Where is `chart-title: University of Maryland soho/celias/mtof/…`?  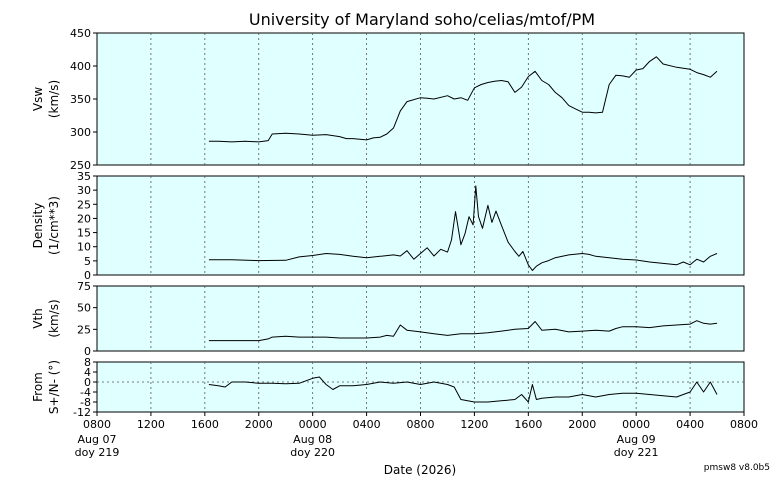
chart-title: University of Maryland soho/celias/mtof/… is located at coordinates (422, 19).